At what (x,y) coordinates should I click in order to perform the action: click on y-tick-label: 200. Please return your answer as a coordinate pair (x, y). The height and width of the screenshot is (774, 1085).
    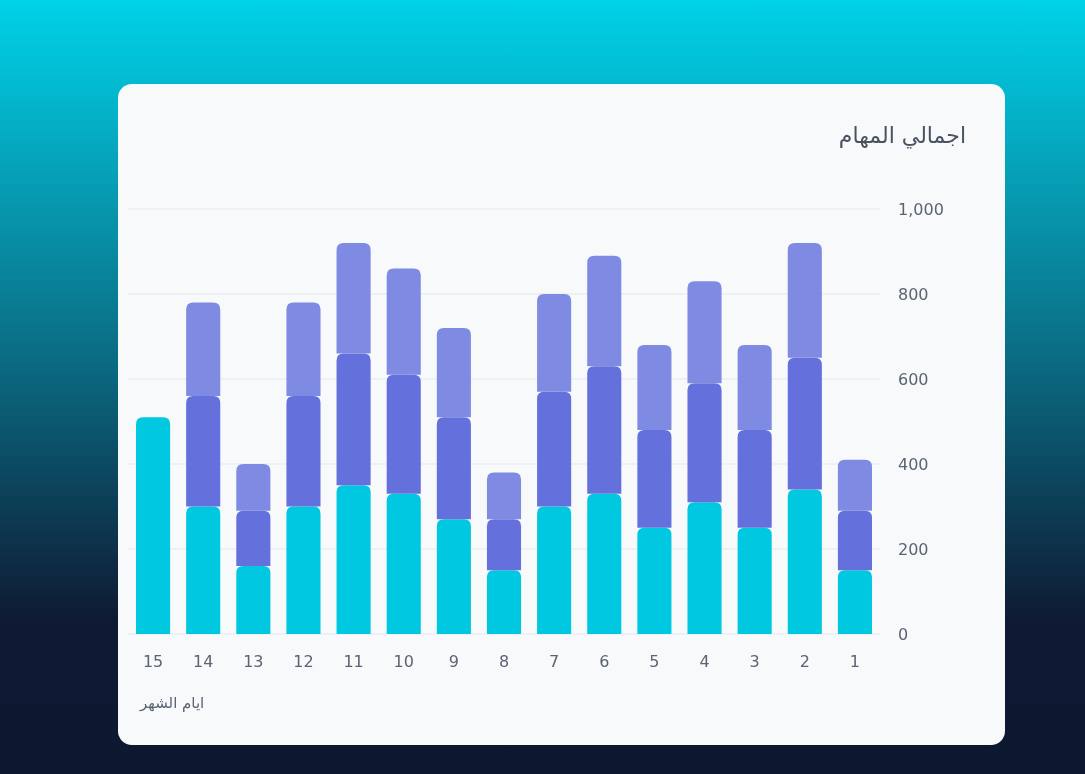
    Looking at the image, I should click on (913, 549).